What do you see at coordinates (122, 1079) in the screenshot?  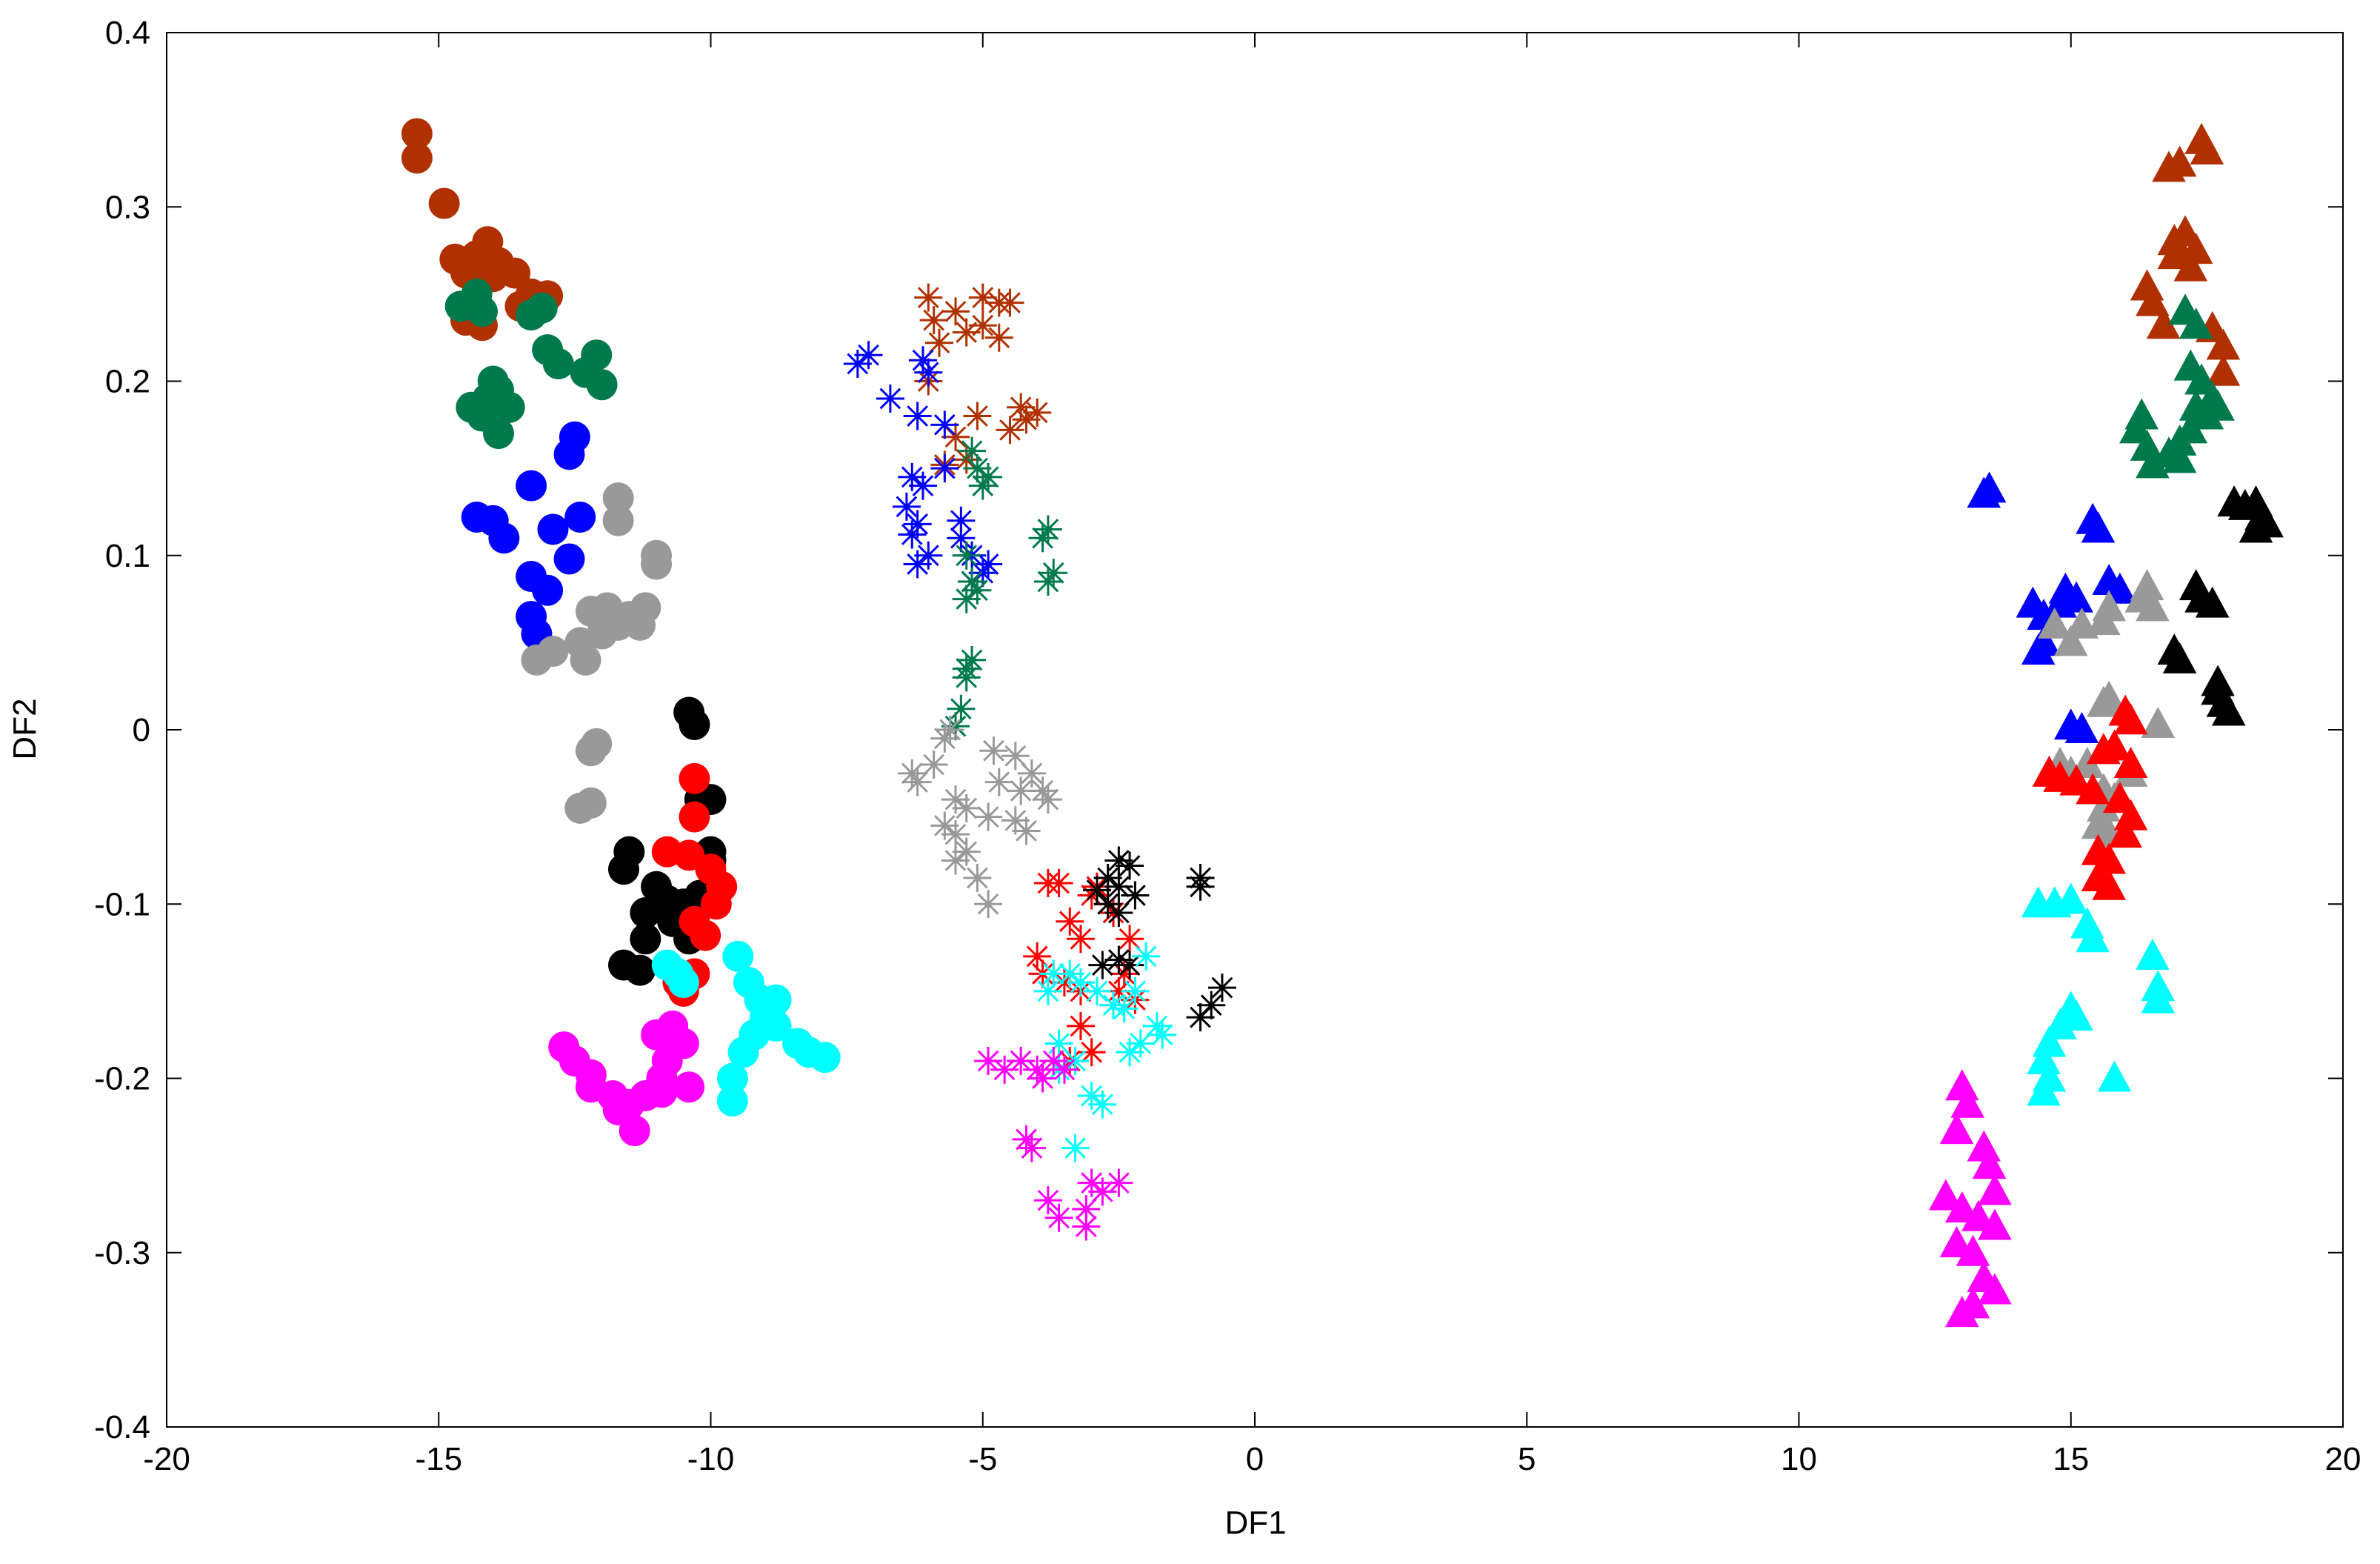 I see `y-tick-label: -0.2` at bounding box center [122, 1079].